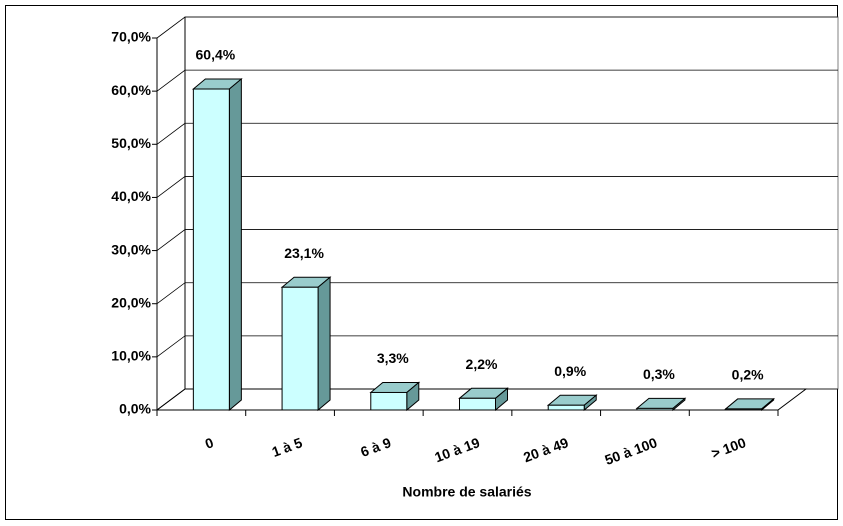  I want to click on y-tick-label: 30,0%, so click(131, 249).